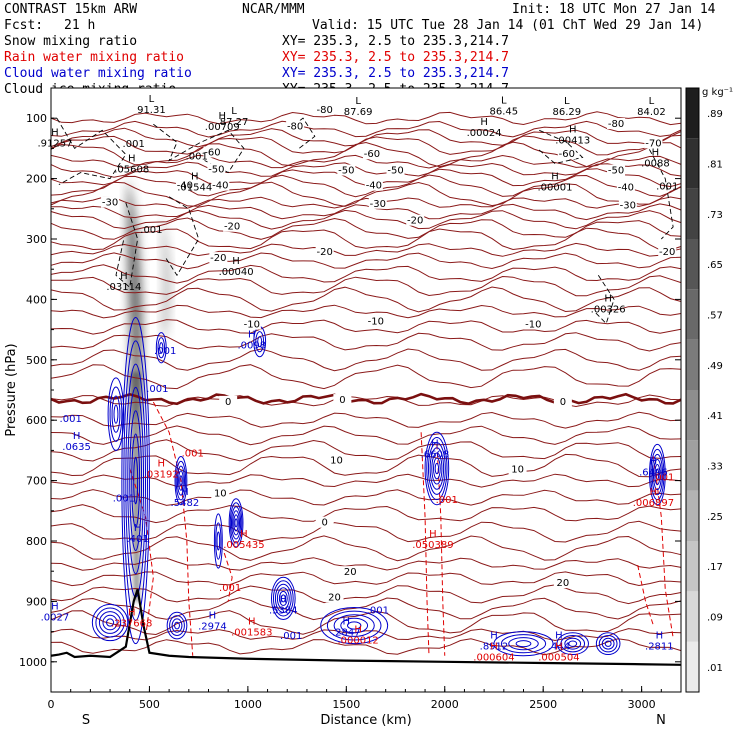  Describe the element at coordinates (251, 633) in the screenshot. I see `extremum-value: .001583` at that location.